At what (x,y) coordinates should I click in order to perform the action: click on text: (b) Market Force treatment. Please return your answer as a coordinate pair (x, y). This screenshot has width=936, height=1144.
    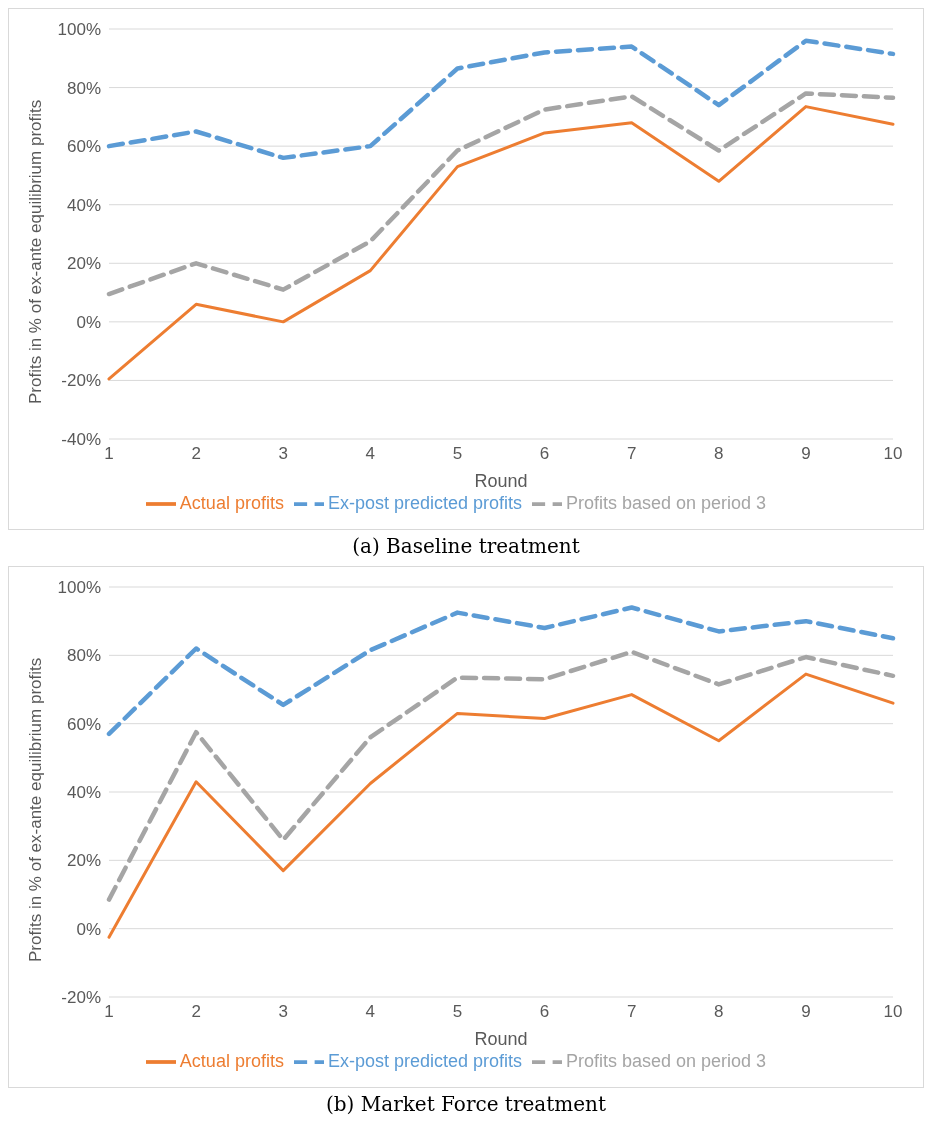
    Looking at the image, I should click on (466, 1104).